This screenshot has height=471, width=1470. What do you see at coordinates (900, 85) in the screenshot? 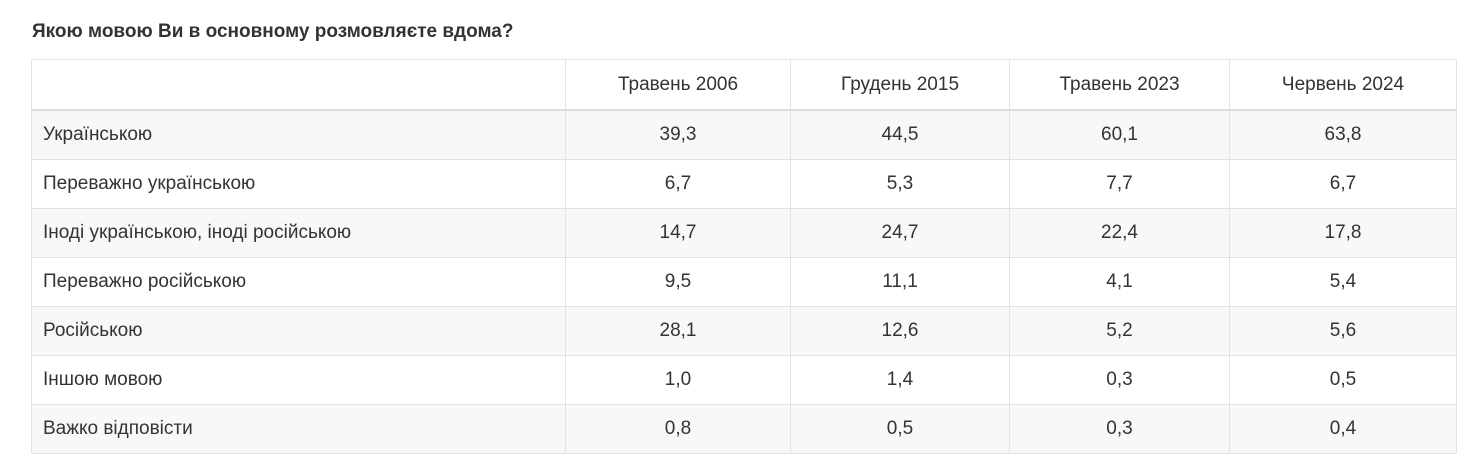
I see `header-cell-dec-2015: Грудень 2015` at bounding box center [900, 85].